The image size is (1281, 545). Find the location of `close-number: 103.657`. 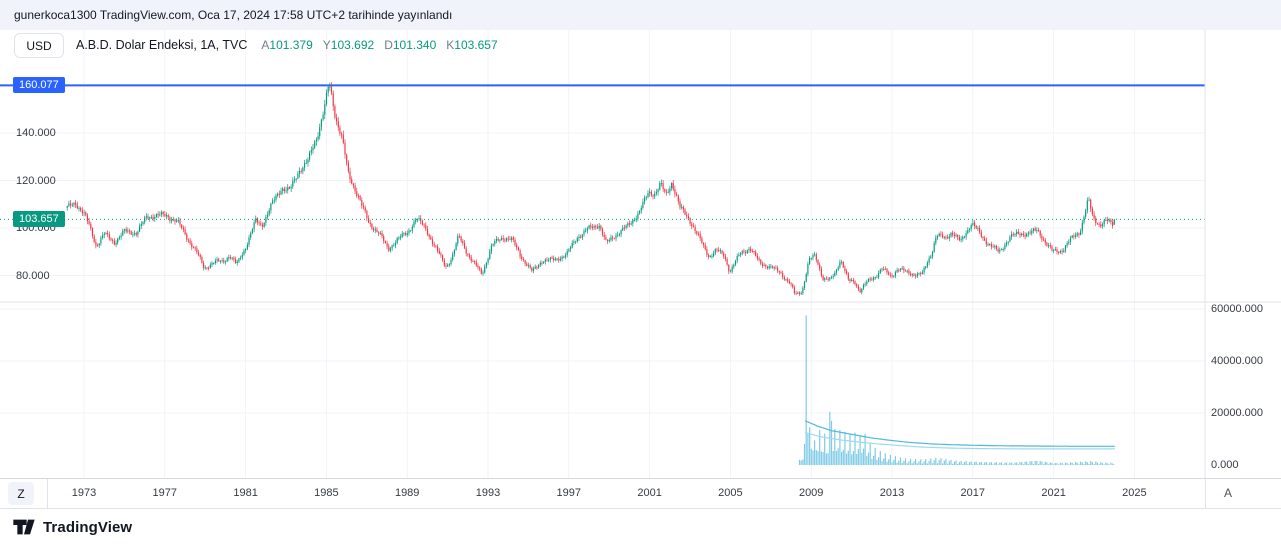

close-number: 103.657 is located at coordinates (476, 45).